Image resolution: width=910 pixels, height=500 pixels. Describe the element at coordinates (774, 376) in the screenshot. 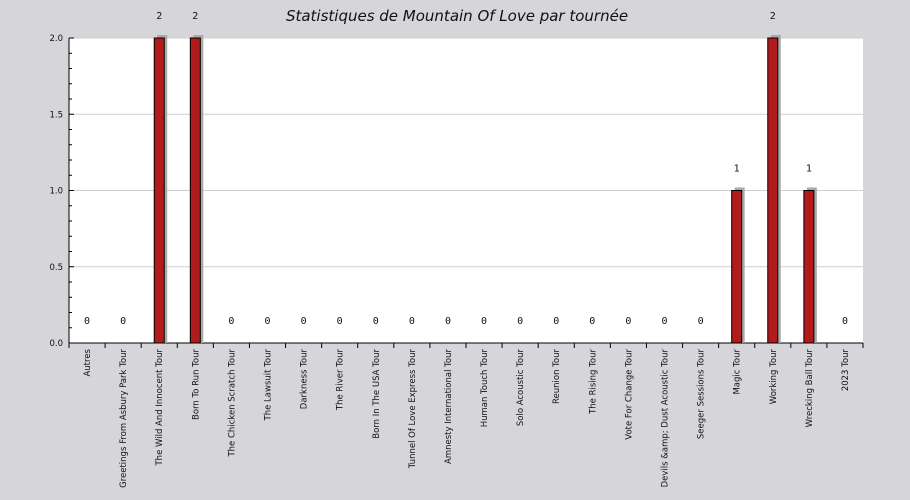

I see `x-category-label: Working Tour` at that location.